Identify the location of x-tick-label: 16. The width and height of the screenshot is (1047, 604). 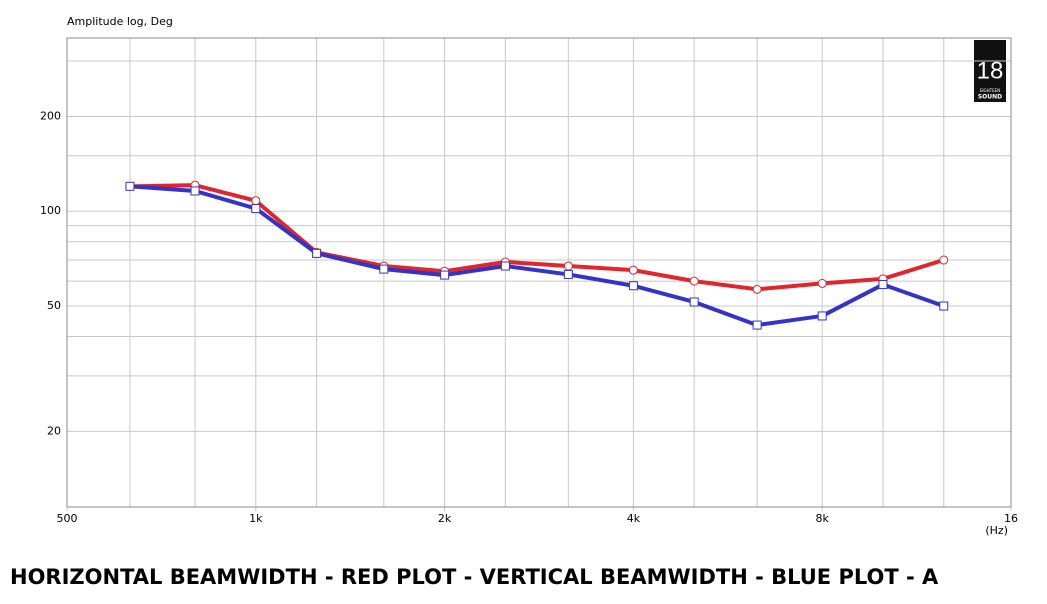
(1011, 518).